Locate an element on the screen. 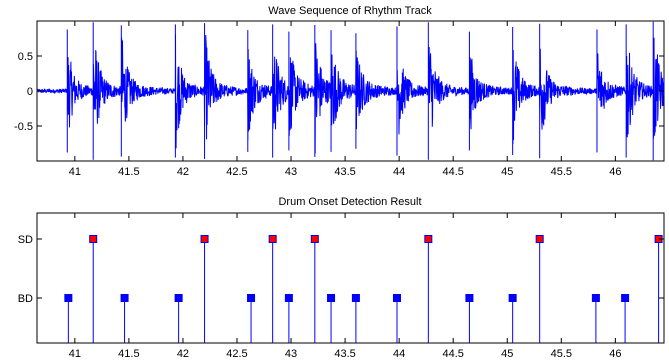  onset-y-category-label: SD is located at coordinates (25, 240).